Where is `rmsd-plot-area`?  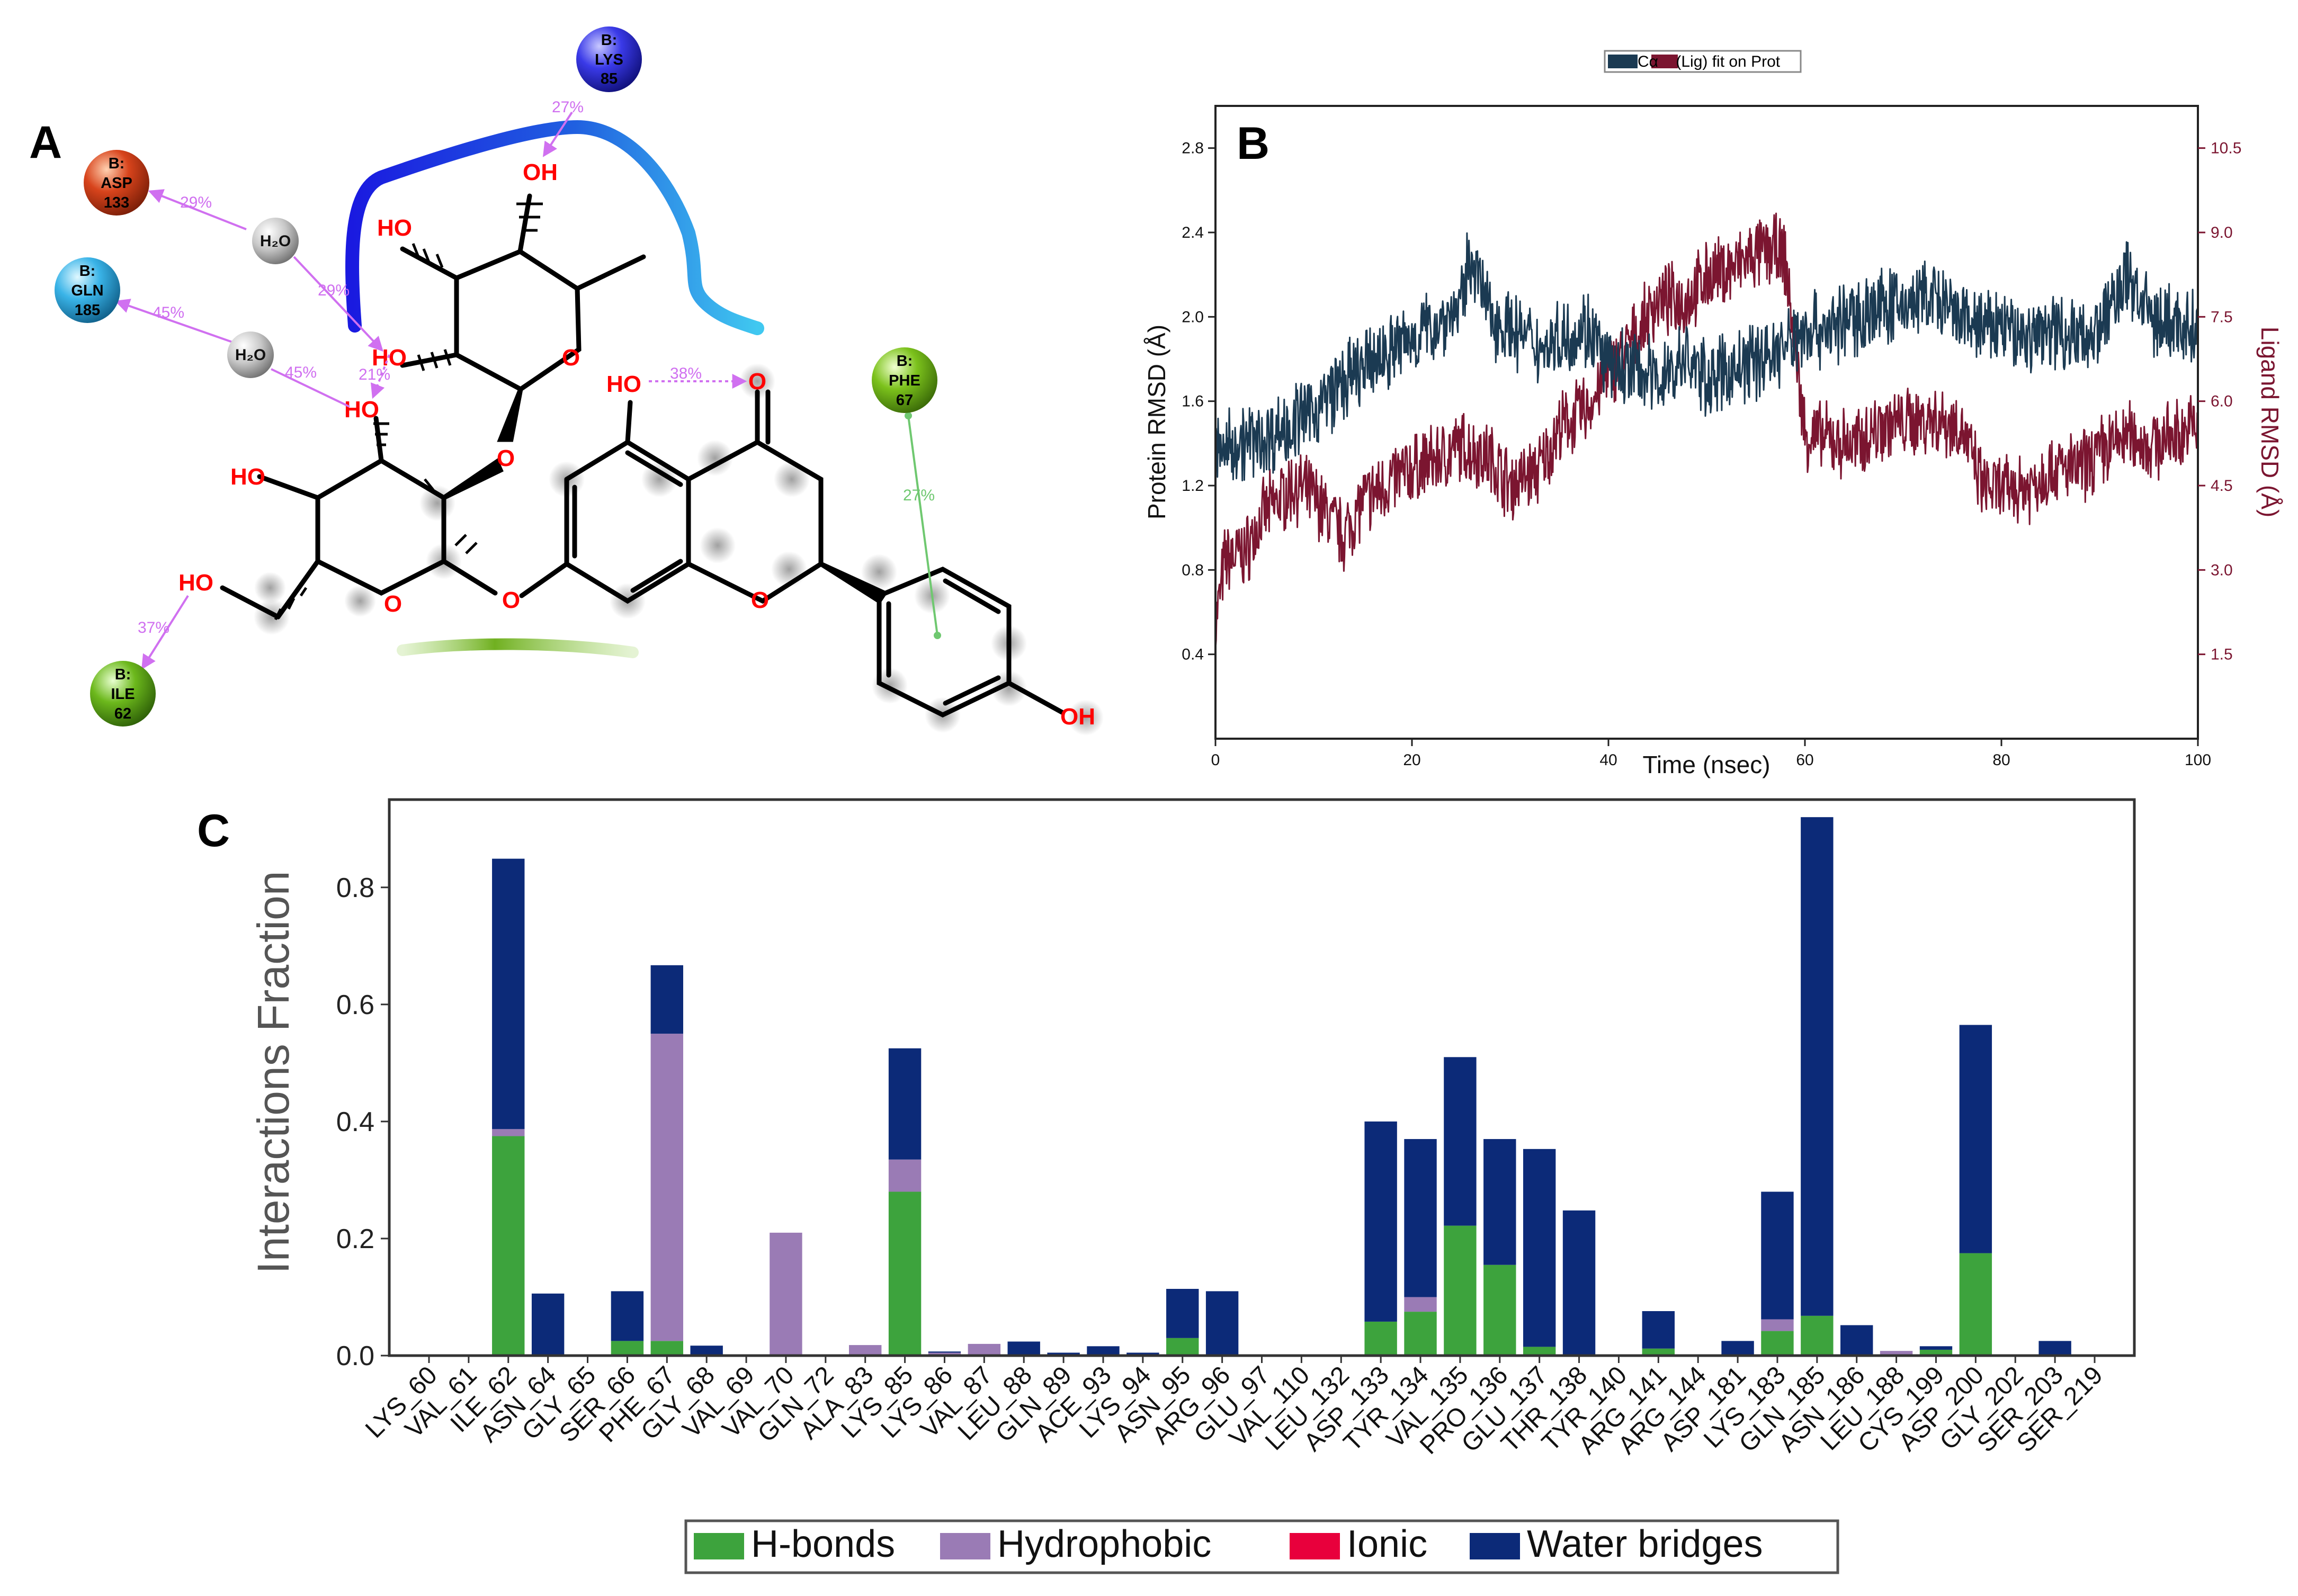
rmsd-plot-area is located at coordinates (1706, 431).